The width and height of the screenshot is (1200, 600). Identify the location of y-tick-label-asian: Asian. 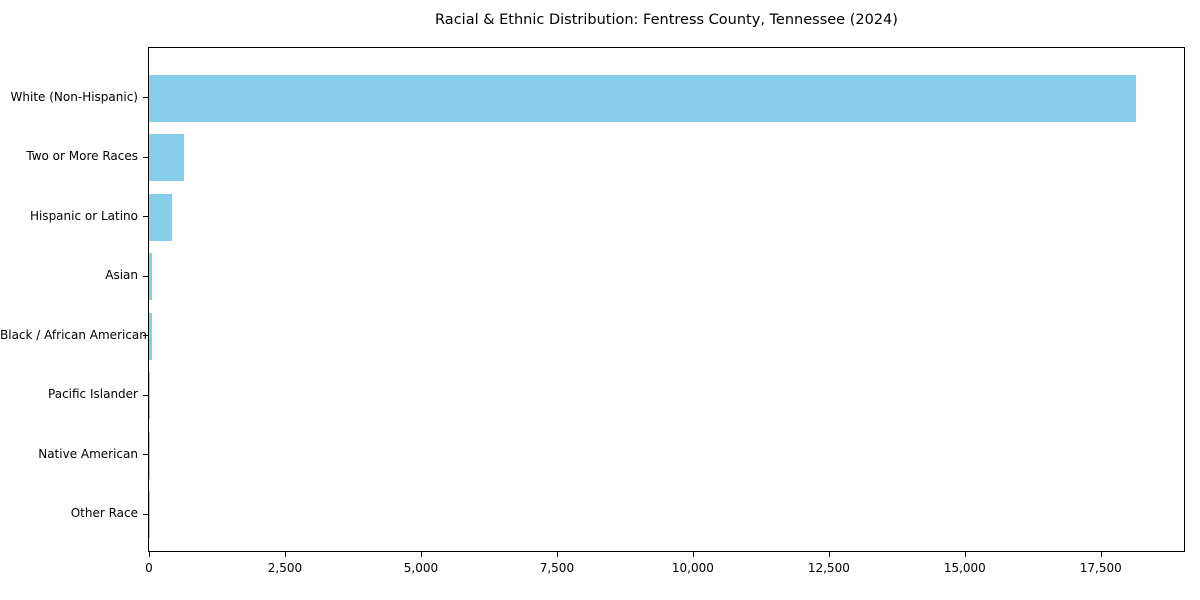
(121, 275).